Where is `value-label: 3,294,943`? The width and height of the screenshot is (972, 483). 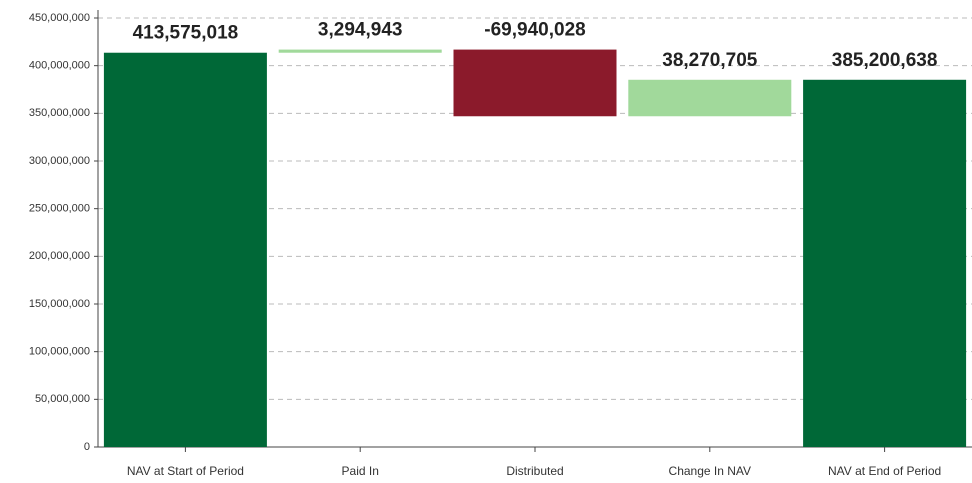 value-label: 3,294,943 is located at coordinates (360, 30).